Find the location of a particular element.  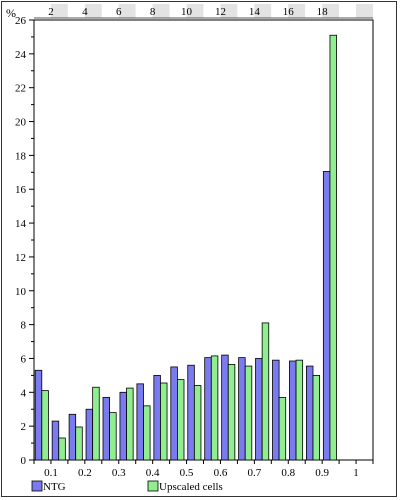

x-tick-label: 0.4 is located at coordinates (153, 473).